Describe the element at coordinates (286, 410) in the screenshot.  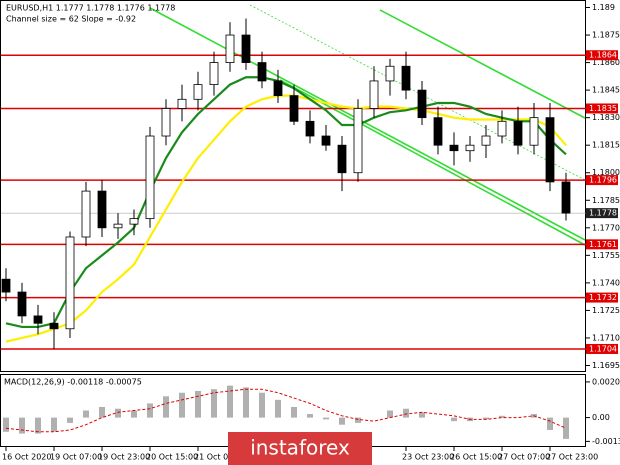
I see `macd-signal` at that location.